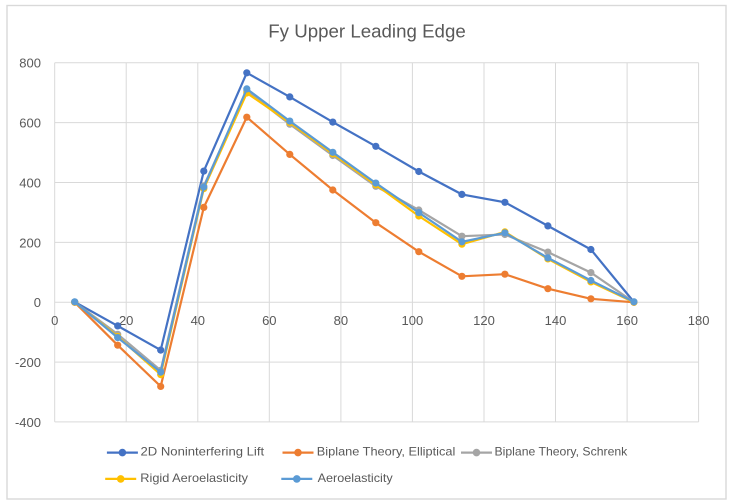  I want to click on svg-text: 180, so click(699, 320).